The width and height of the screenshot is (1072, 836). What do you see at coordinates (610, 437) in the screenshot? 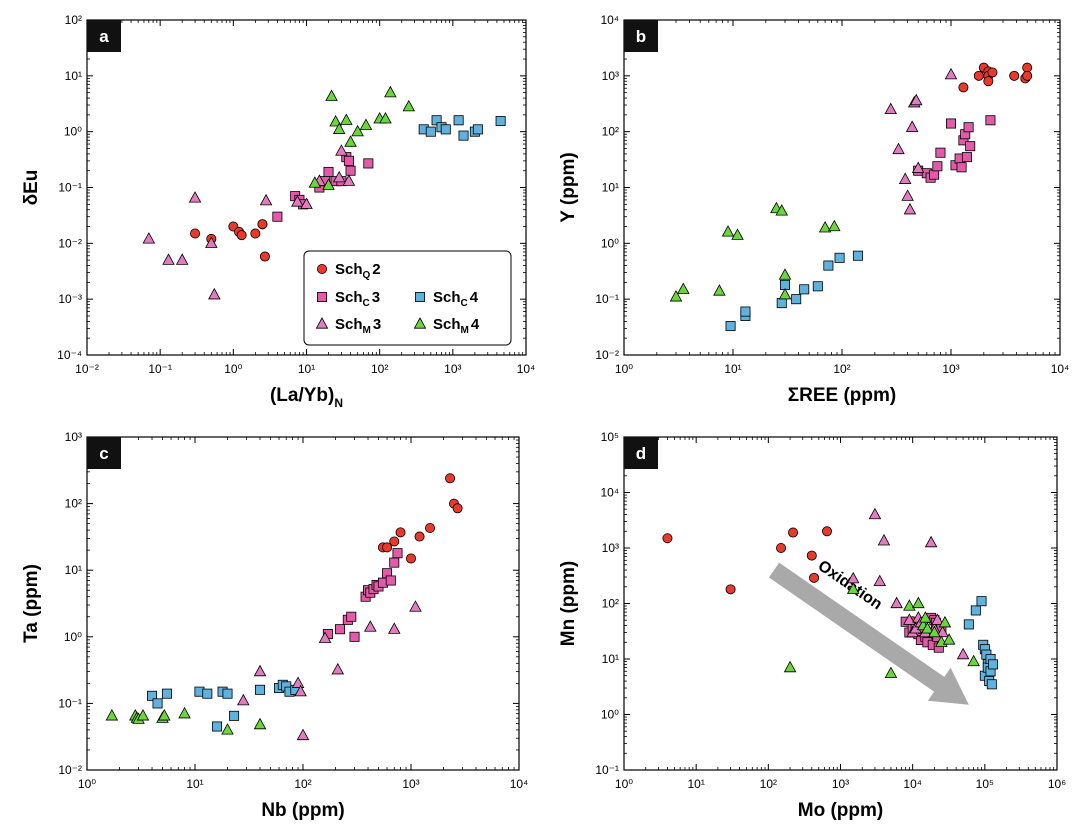
I see `y-tick-label: 10⁵` at bounding box center [610, 437].